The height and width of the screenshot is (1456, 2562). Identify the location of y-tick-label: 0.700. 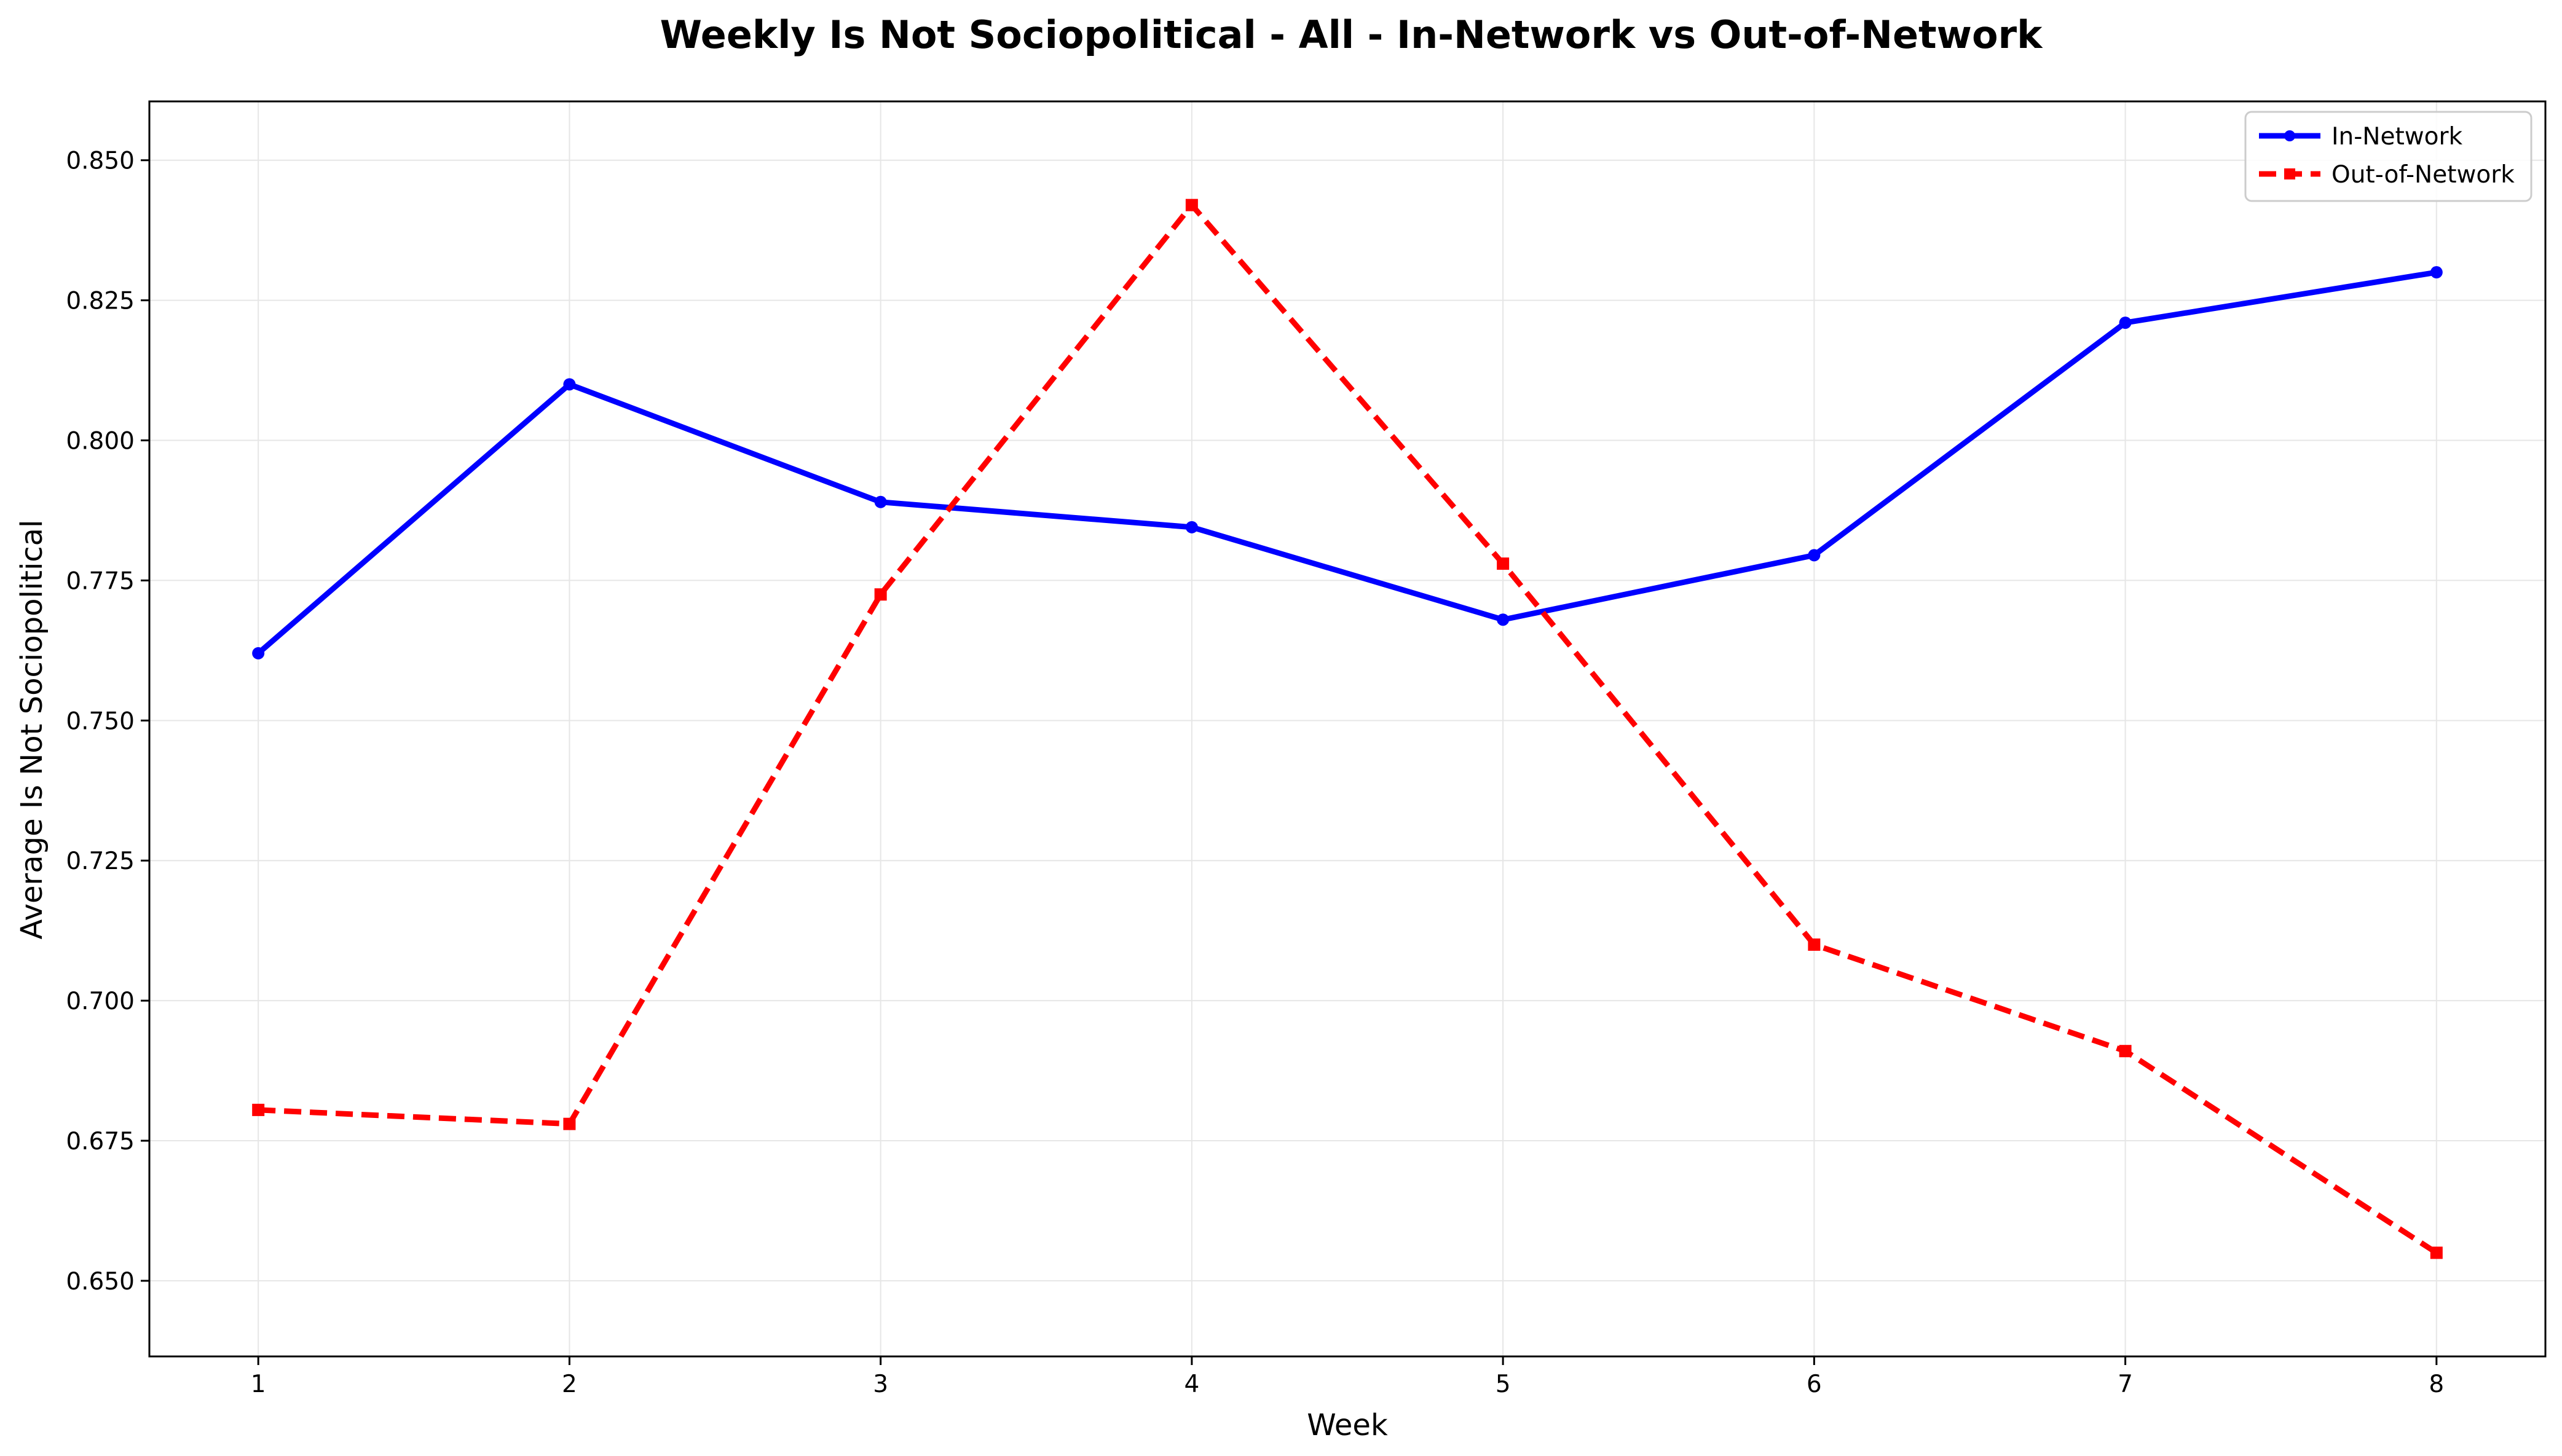
(100, 1001).